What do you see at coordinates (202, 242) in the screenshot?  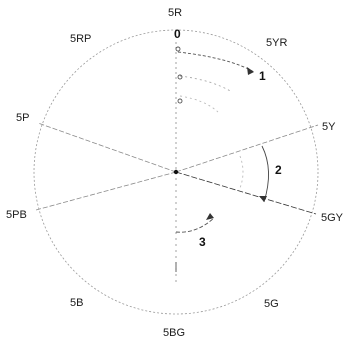 I see `number-label-3: 3` at bounding box center [202, 242].